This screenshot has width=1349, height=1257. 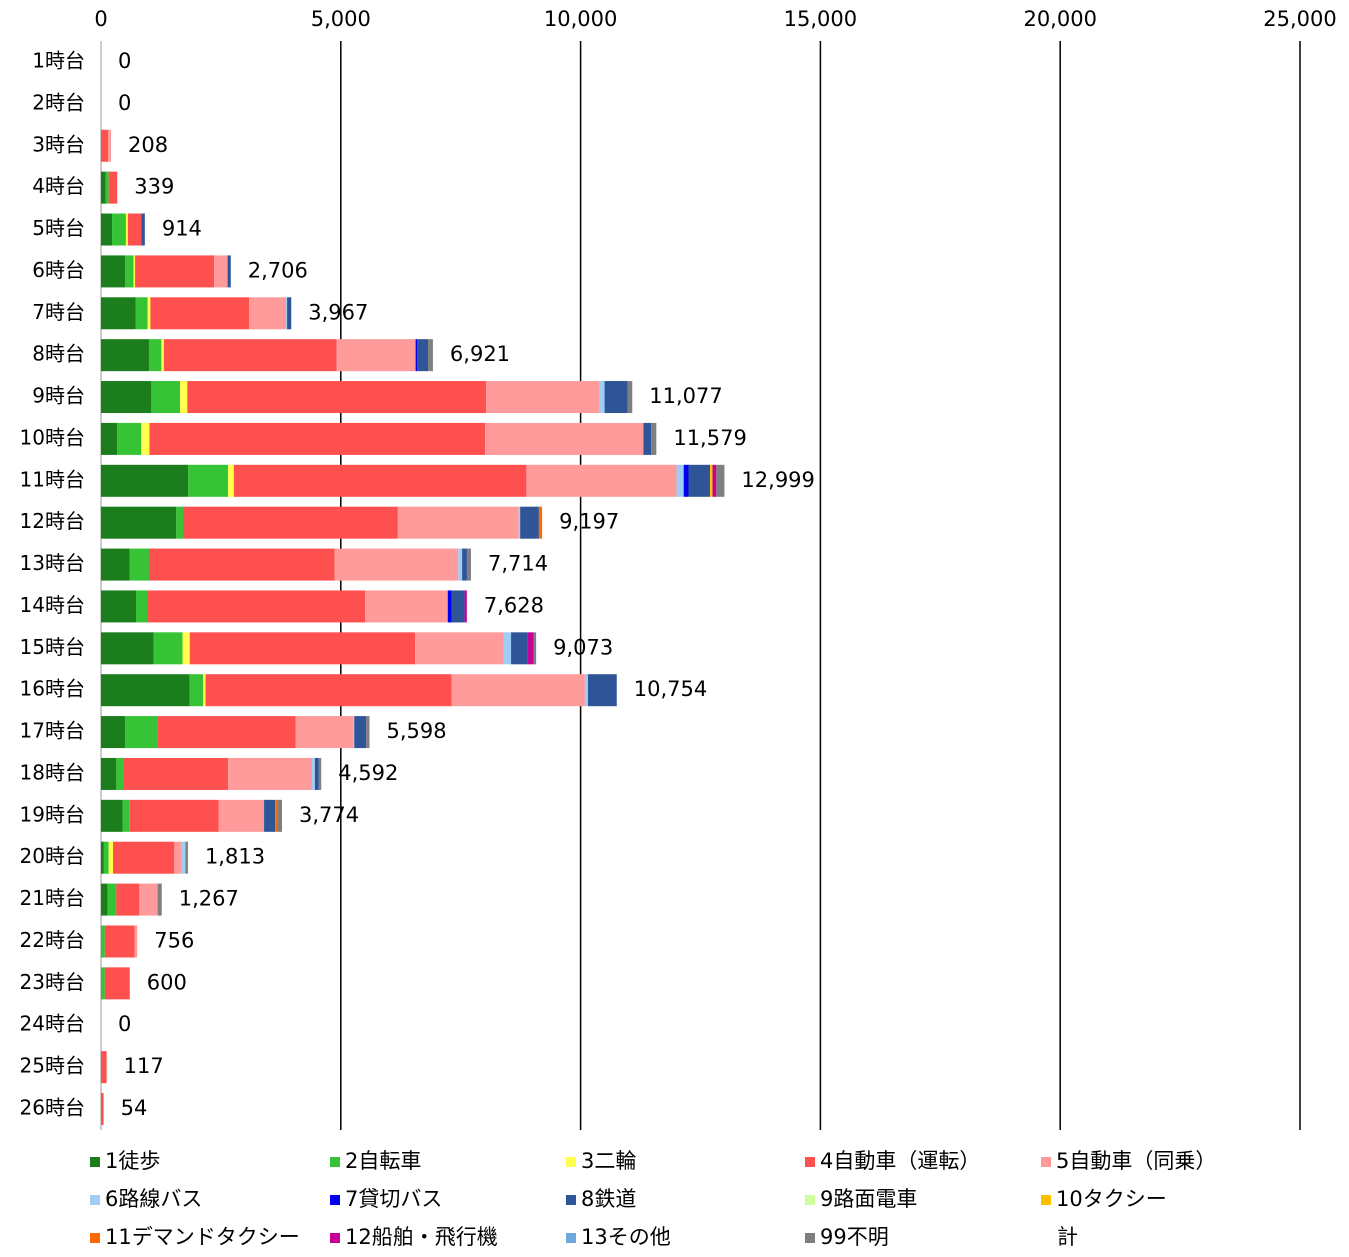 What do you see at coordinates (58, 396) in the screenshot?
I see `y-tick-label: 9時台` at bounding box center [58, 396].